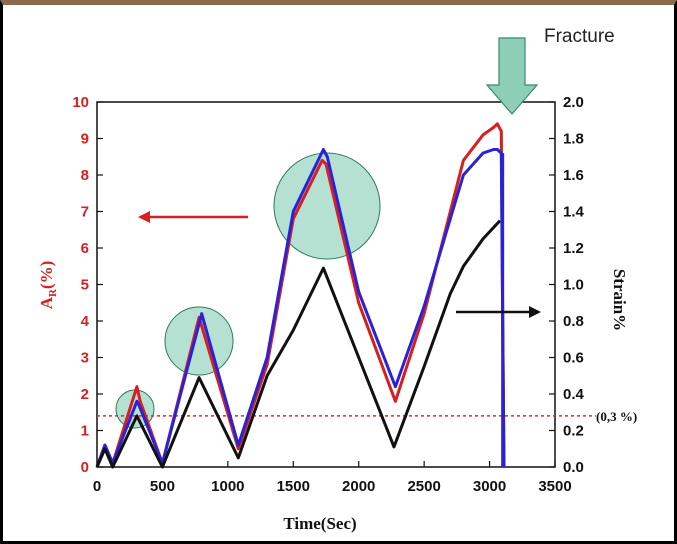  I want to click on x-tick-label: 0, so click(97, 486).